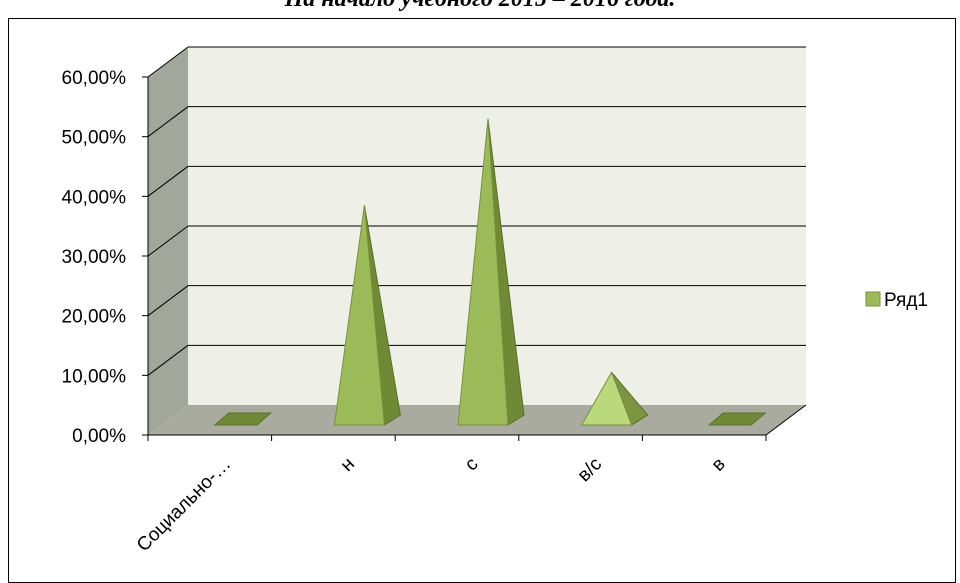 This screenshot has height=583, width=960. What do you see at coordinates (94, 138) in the screenshot?
I see `y-tick-label: 50,00%` at bounding box center [94, 138].